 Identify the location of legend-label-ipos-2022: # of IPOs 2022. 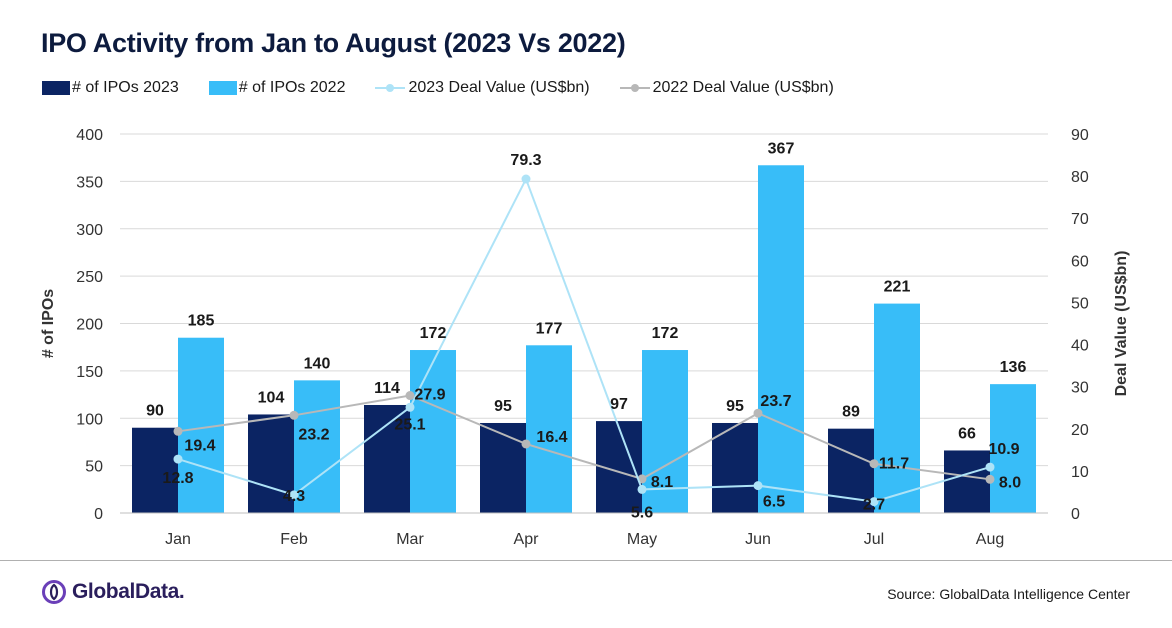
(292, 87).